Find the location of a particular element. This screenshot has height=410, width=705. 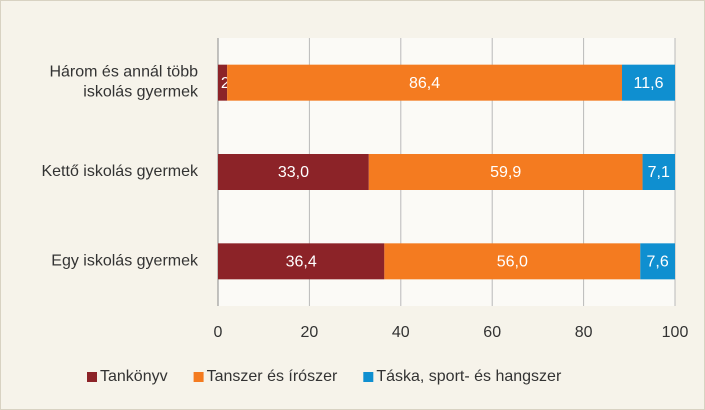

data-label: 56,0 is located at coordinates (512, 262).